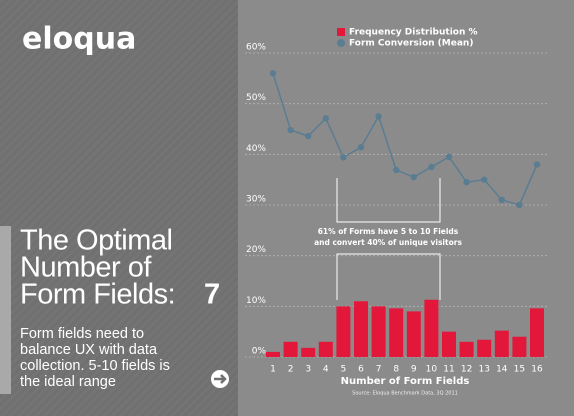 The image size is (574, 416). I want to click on annotation: and convert 40% of unique visitors, so click(388, 242).